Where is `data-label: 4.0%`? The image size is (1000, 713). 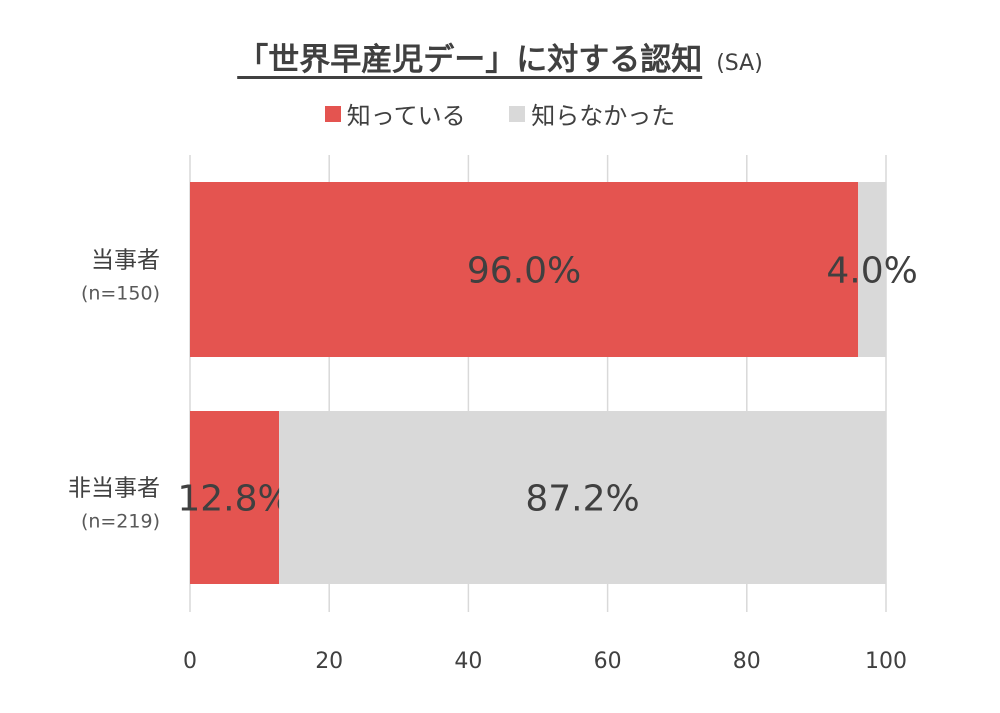
data-label: 4.0% is located at coordinates (871, 271).